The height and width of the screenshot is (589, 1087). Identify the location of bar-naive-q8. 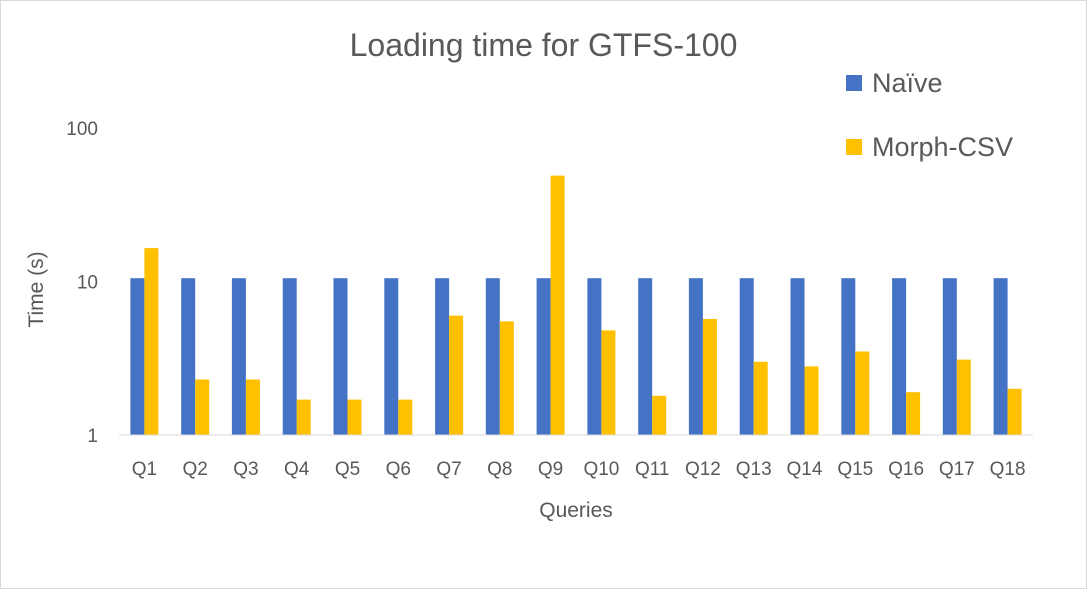
(492, 356).